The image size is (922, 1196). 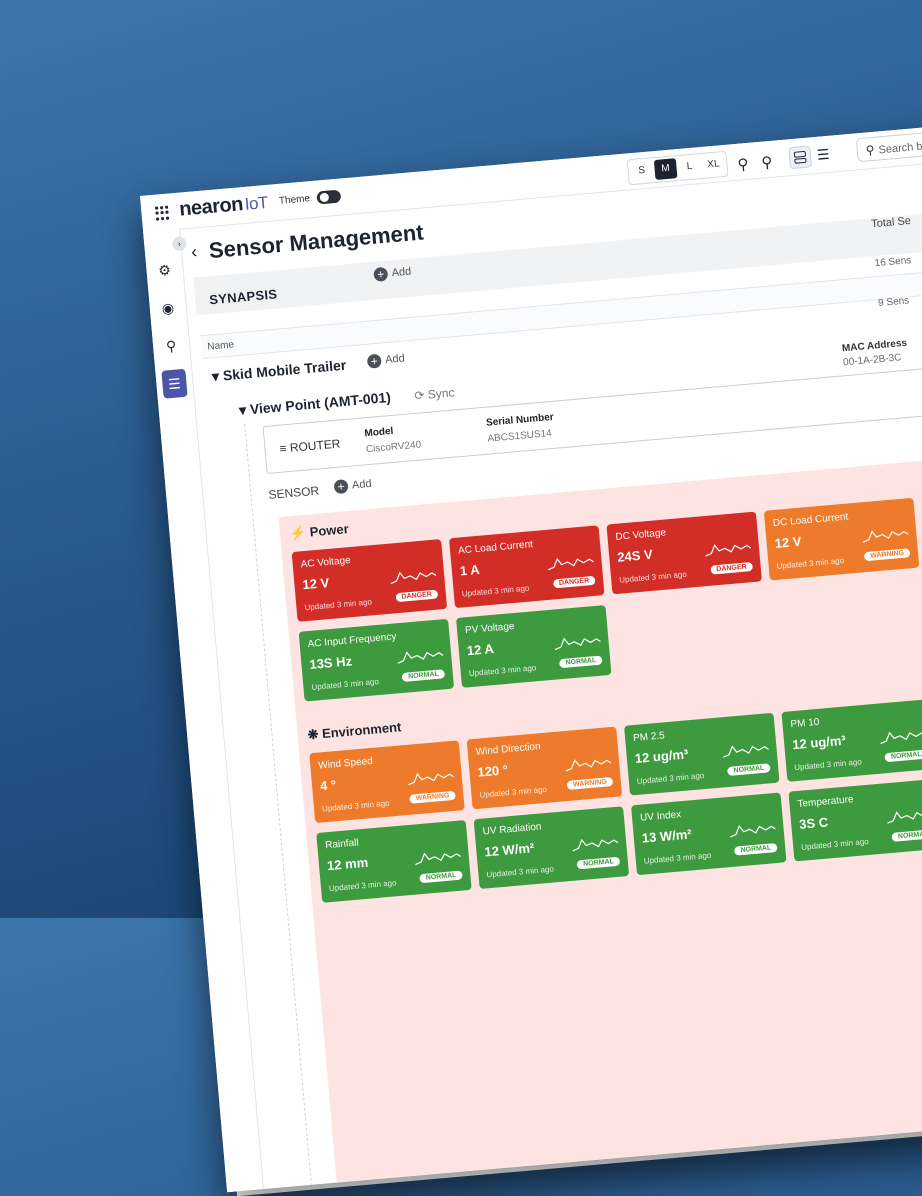 What do you see at coordinates (520, 436) in the screenshot?
I see `serial-value: ABCS1SUS14` at bounding box center [520, 436].